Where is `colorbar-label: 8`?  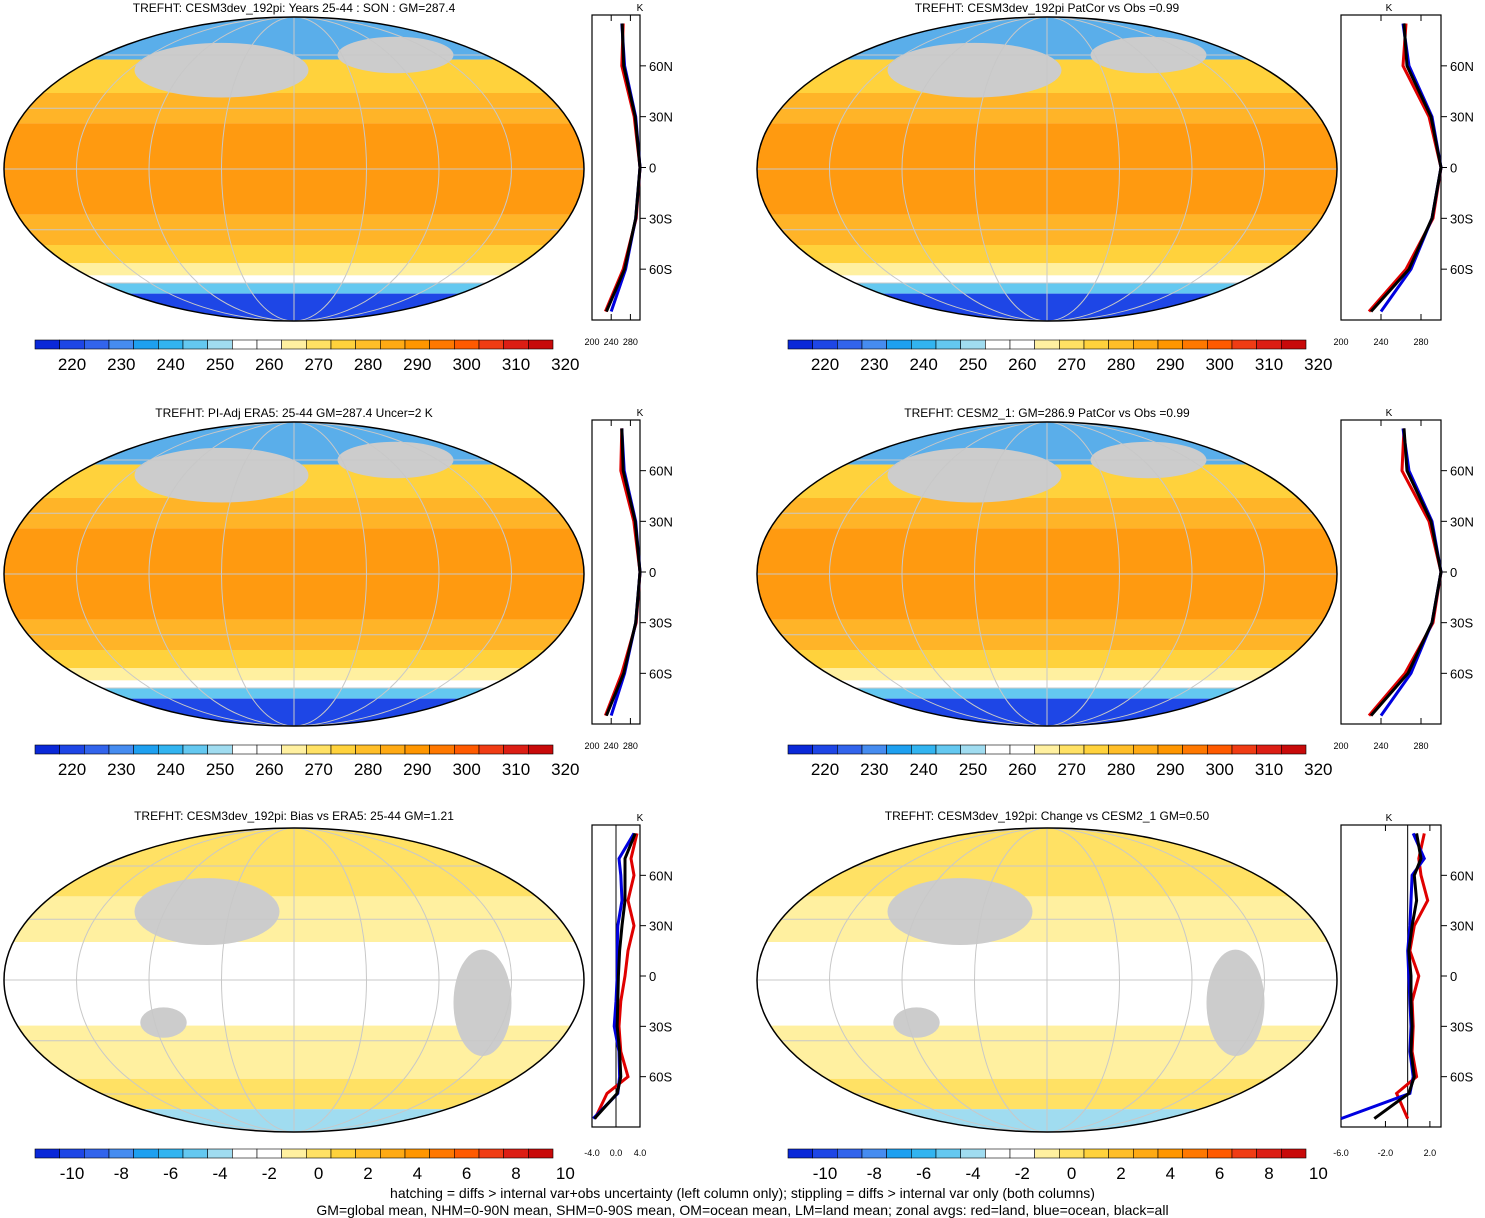 colorbar-label: 8 is located at coordinates (1268, 1173).